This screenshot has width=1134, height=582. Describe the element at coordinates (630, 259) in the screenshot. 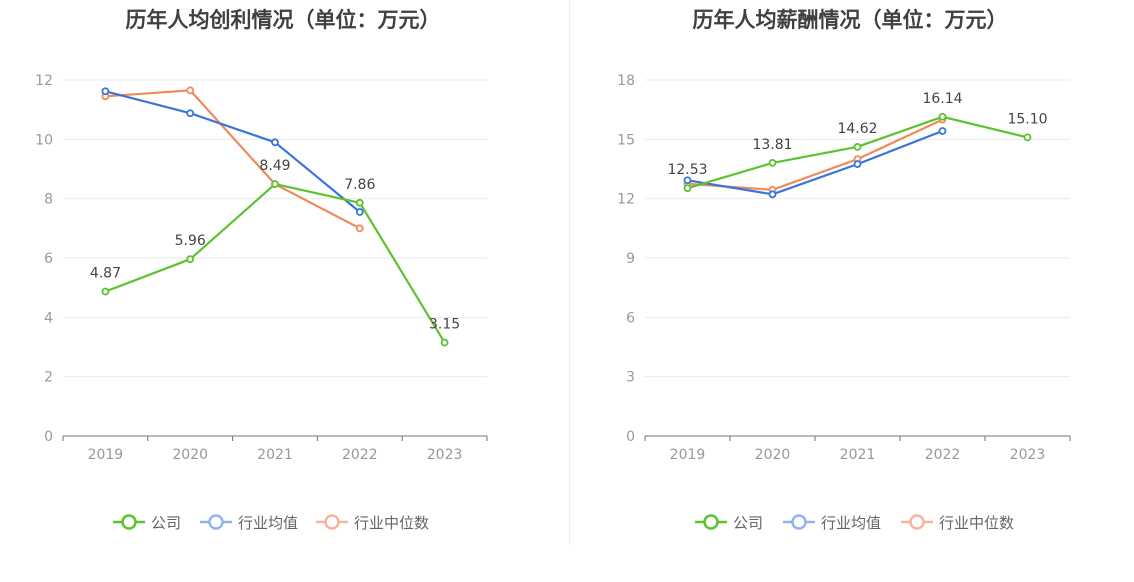

I see `y-tick-label: 9` at that location.